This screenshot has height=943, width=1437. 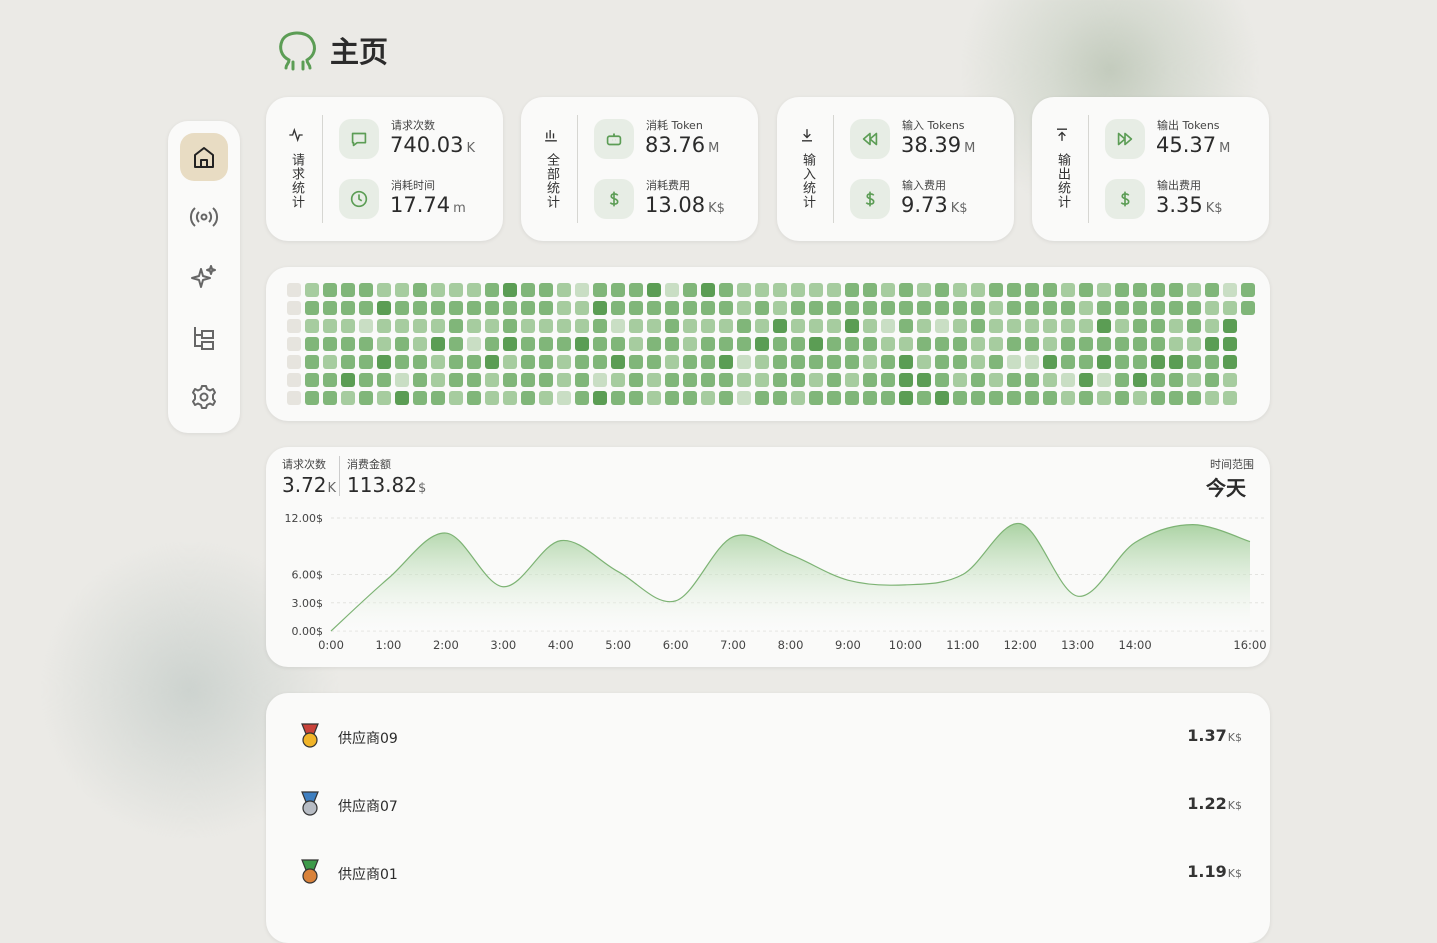 I want to click on item-label: 消耗时间, so click(x=413, y=185).